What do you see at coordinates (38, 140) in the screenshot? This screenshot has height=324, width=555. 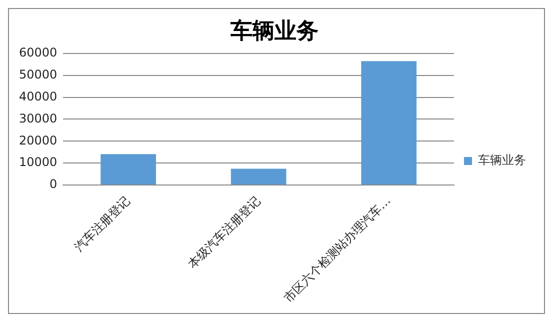 I see `y-tick-label: 20000` at bounding box center [38, 140].